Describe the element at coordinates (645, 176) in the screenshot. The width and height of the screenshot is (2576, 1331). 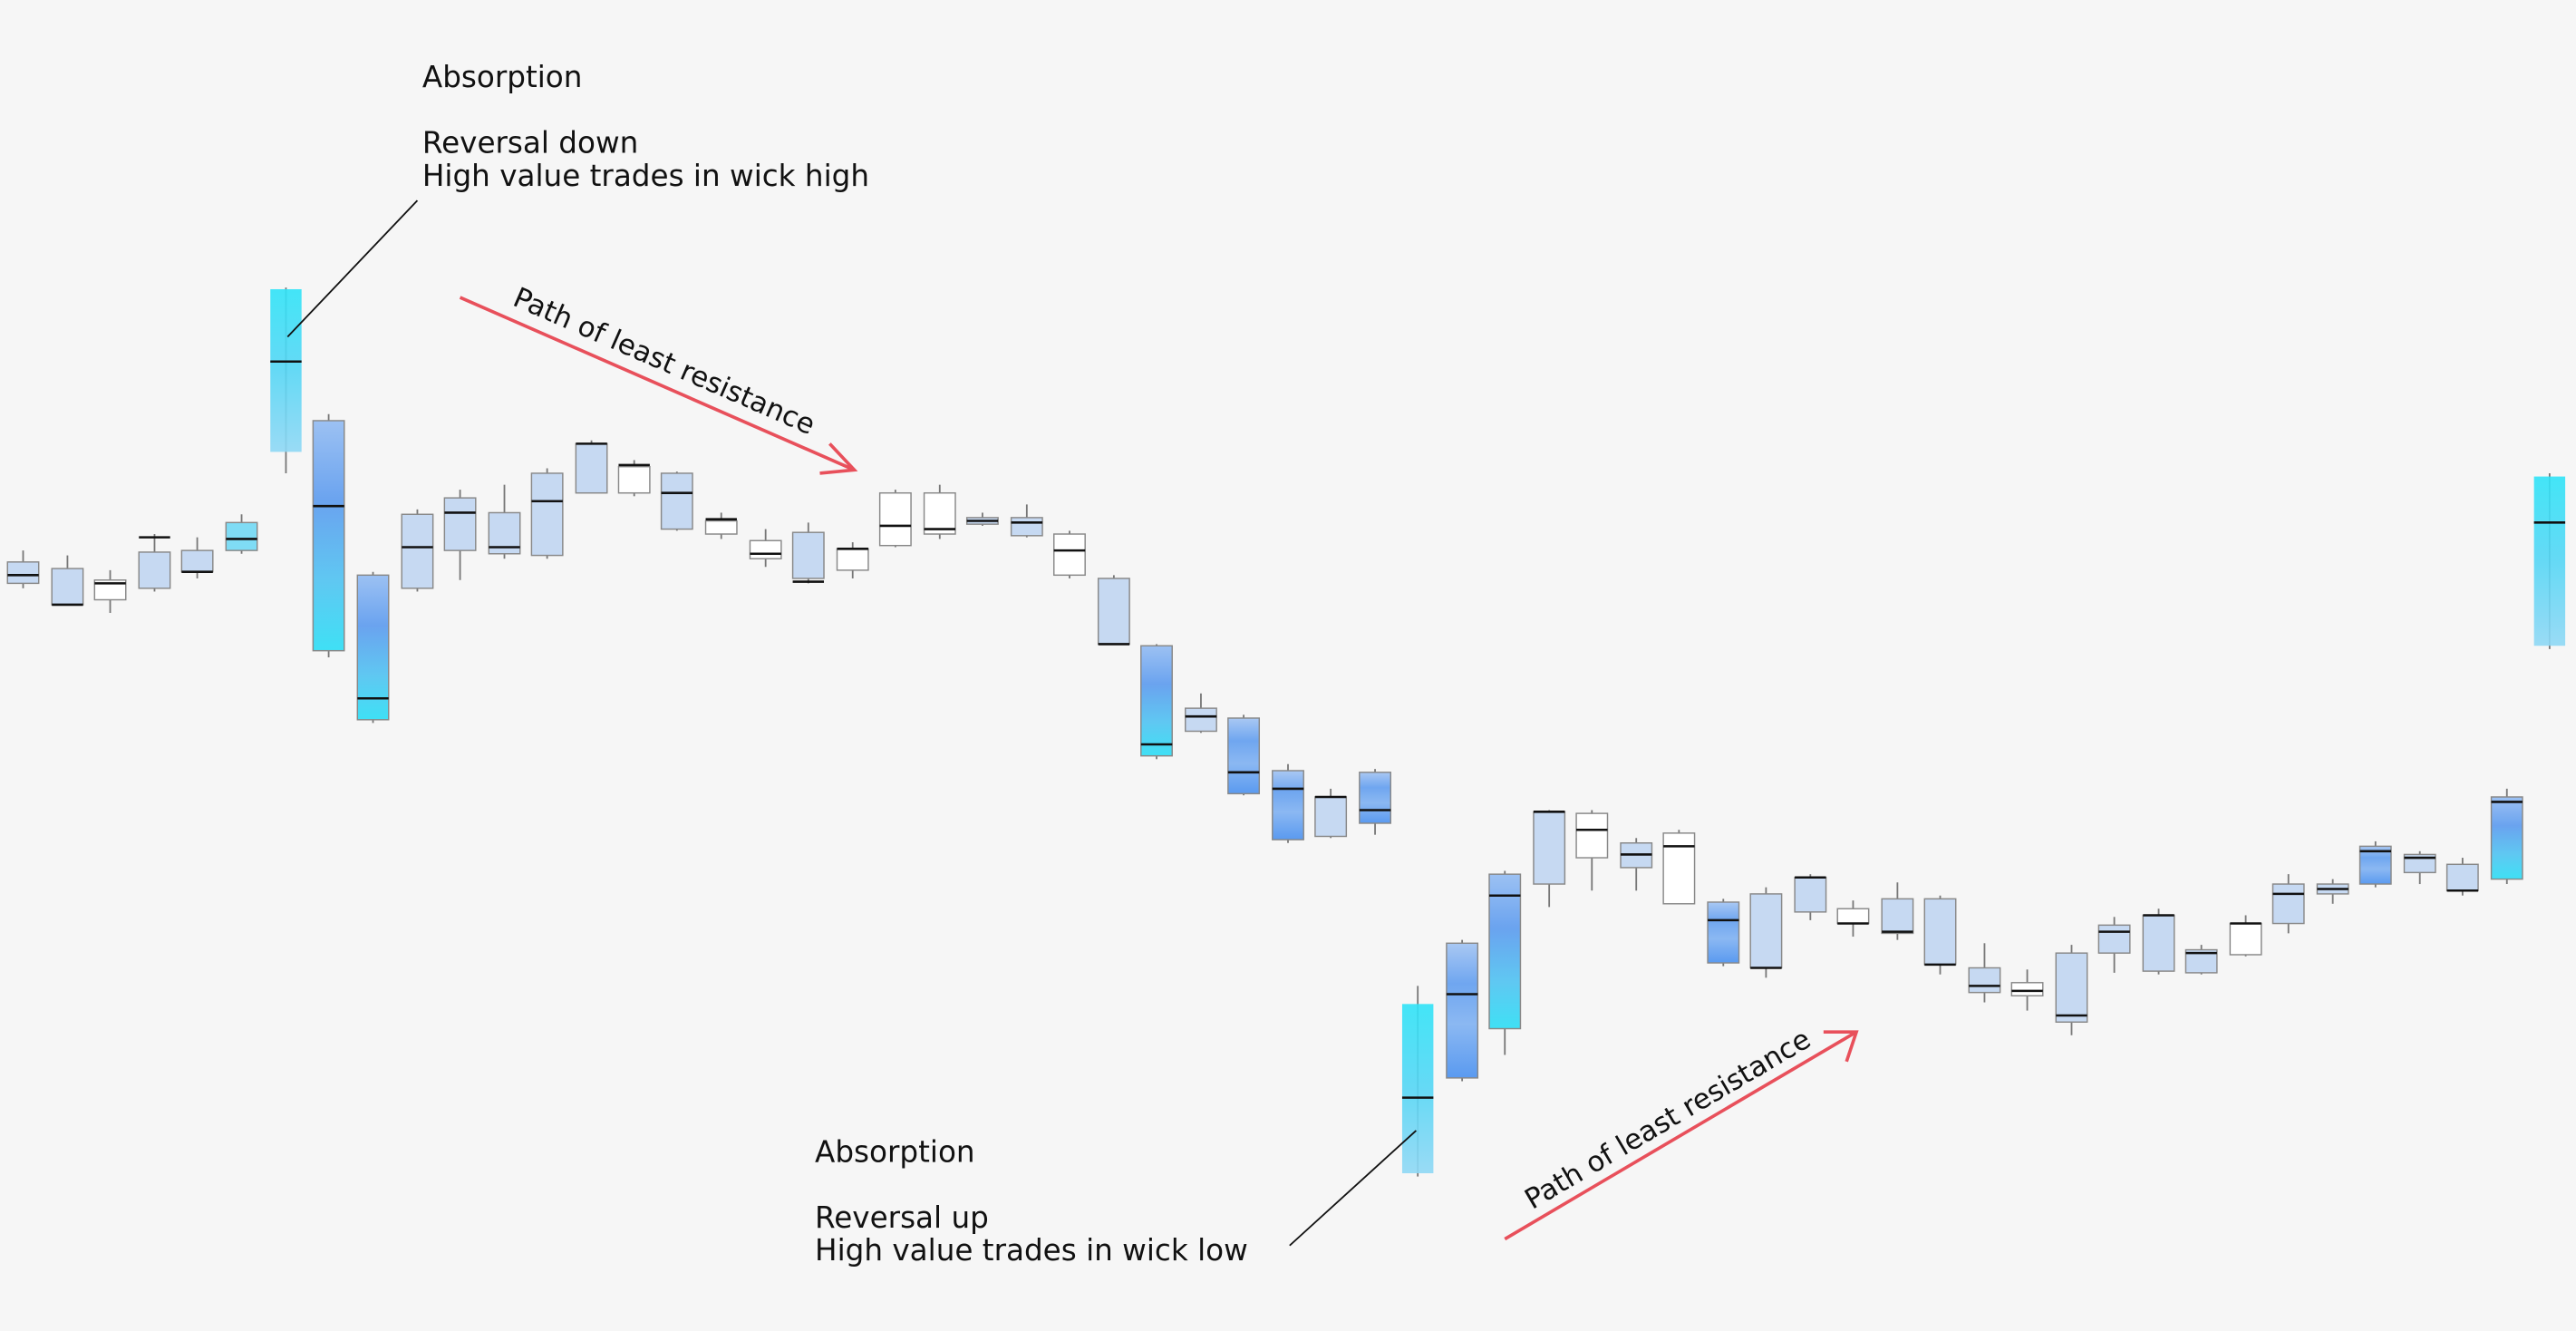
I see `annotation-line: High value trades in wick high` at that location.